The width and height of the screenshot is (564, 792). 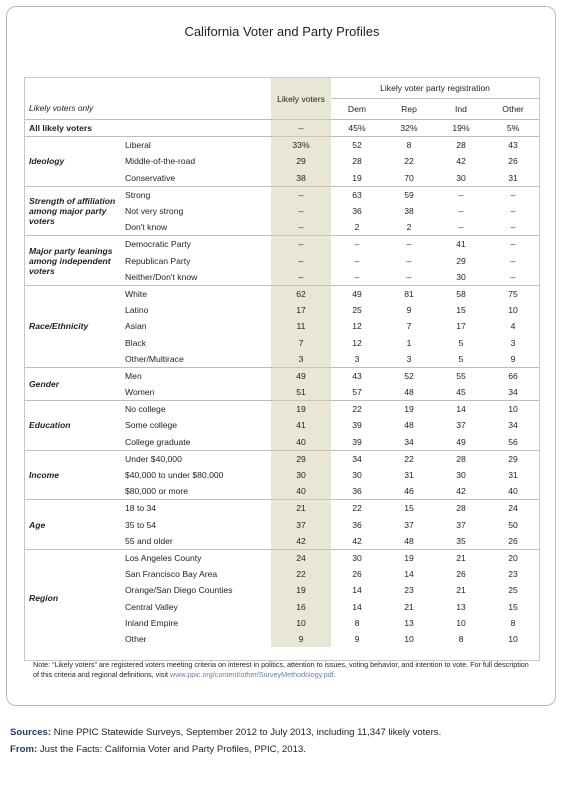 I want to click on dem-value: 2, so click(x=357, y=227).